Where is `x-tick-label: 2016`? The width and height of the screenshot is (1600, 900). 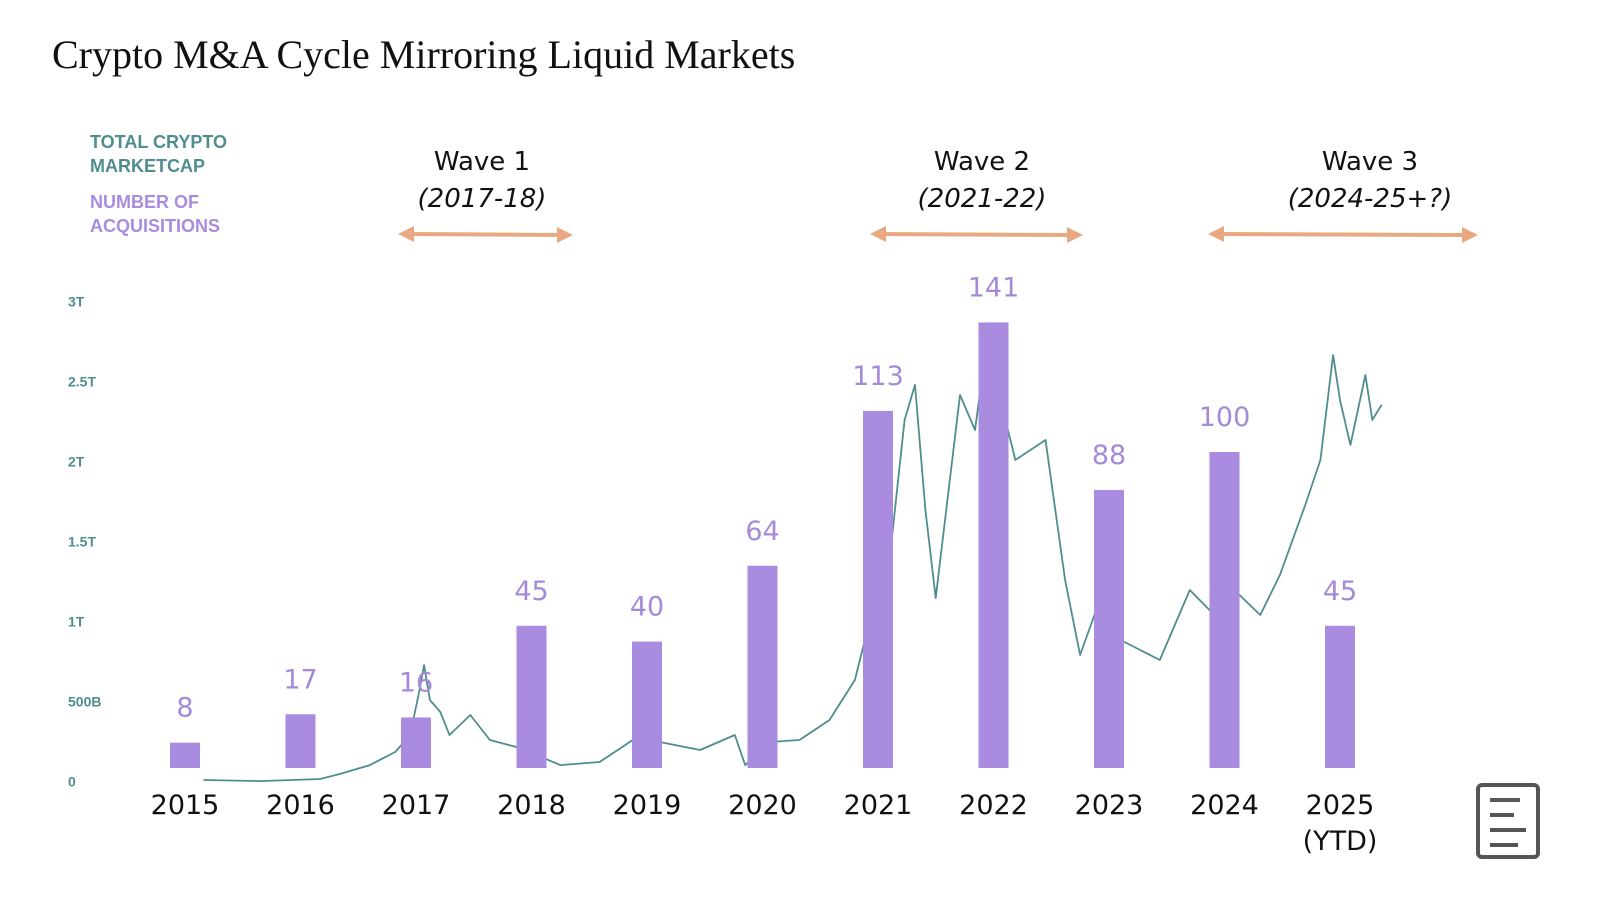 x-tick-label: 2016 is located at coordinates (300, 805).